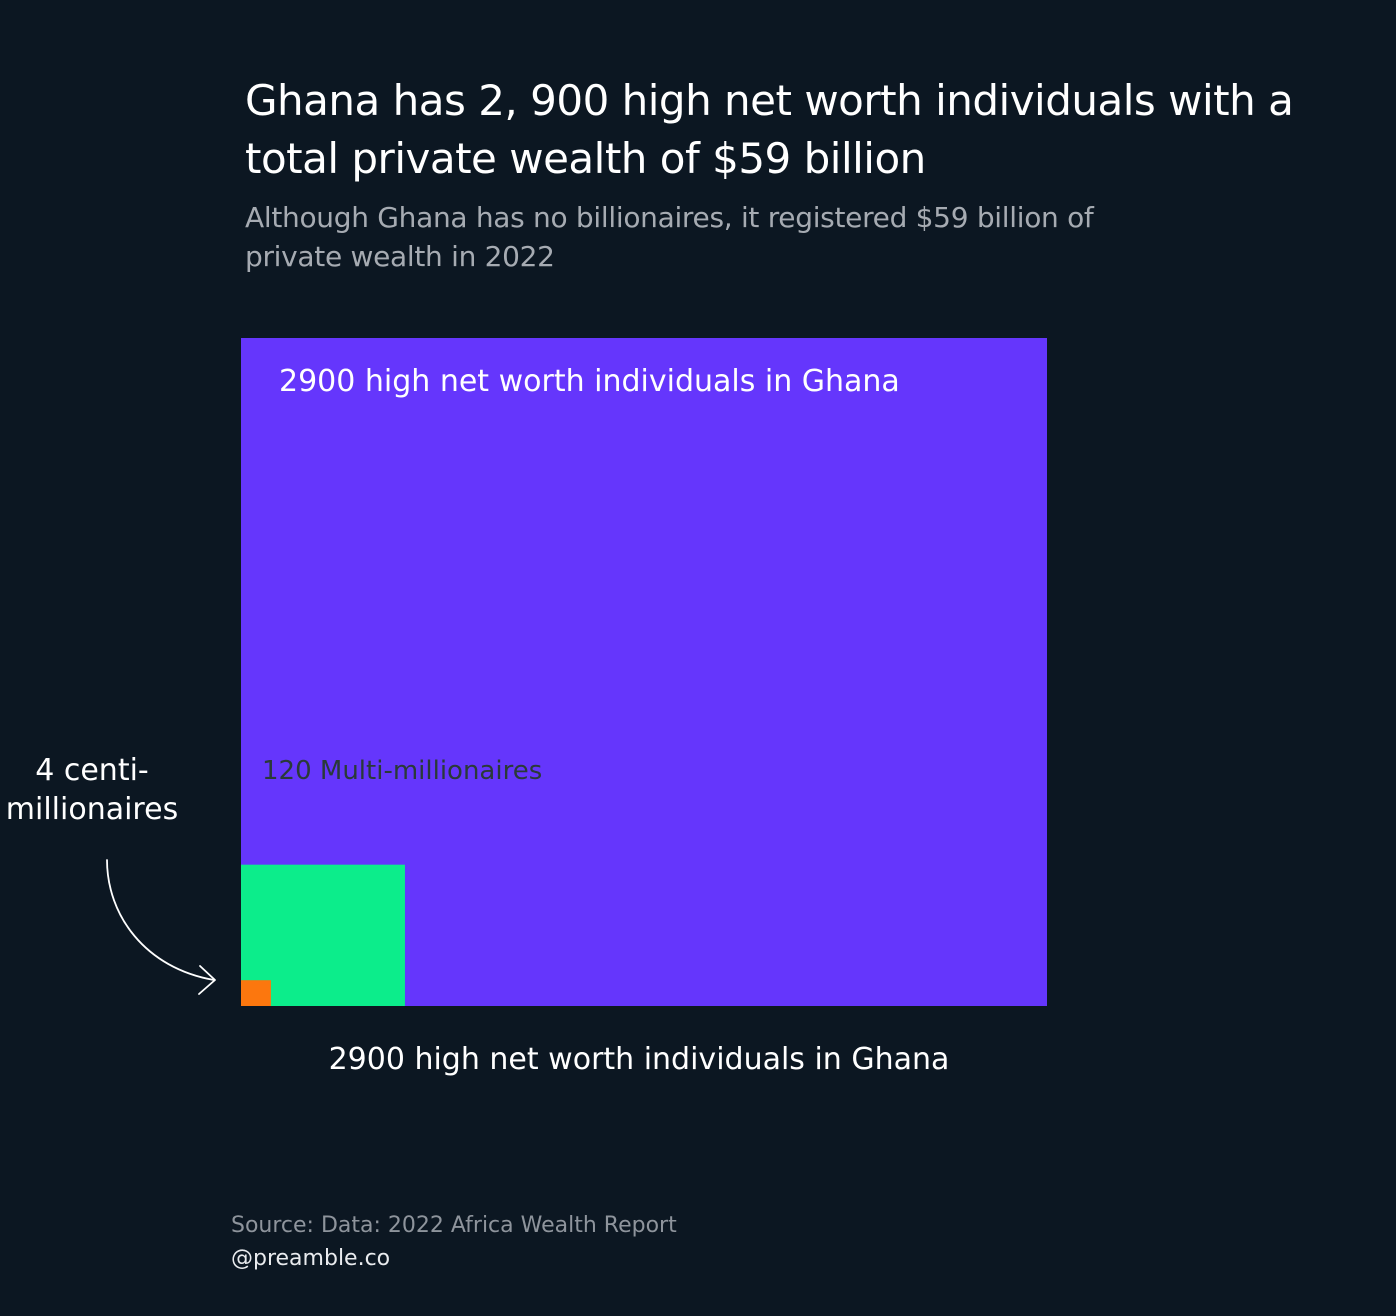 Image resolution: width=1396 pixels, height=1316 pixels. I want to click on centi-millionaires-area, so click(256, 993).